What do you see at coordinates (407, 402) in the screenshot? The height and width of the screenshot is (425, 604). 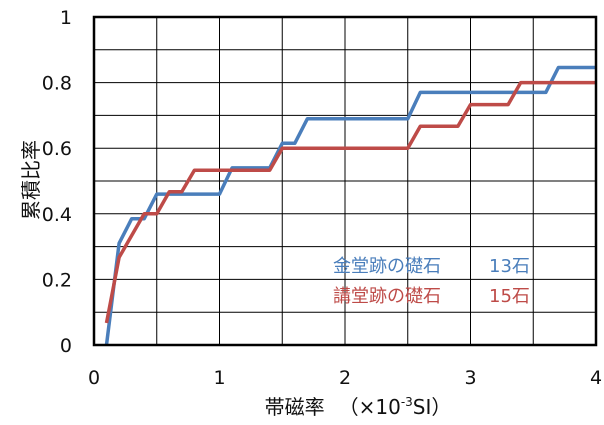 I see `x-axis-title-unit-exp: -3` at bounding box center [407, 402].